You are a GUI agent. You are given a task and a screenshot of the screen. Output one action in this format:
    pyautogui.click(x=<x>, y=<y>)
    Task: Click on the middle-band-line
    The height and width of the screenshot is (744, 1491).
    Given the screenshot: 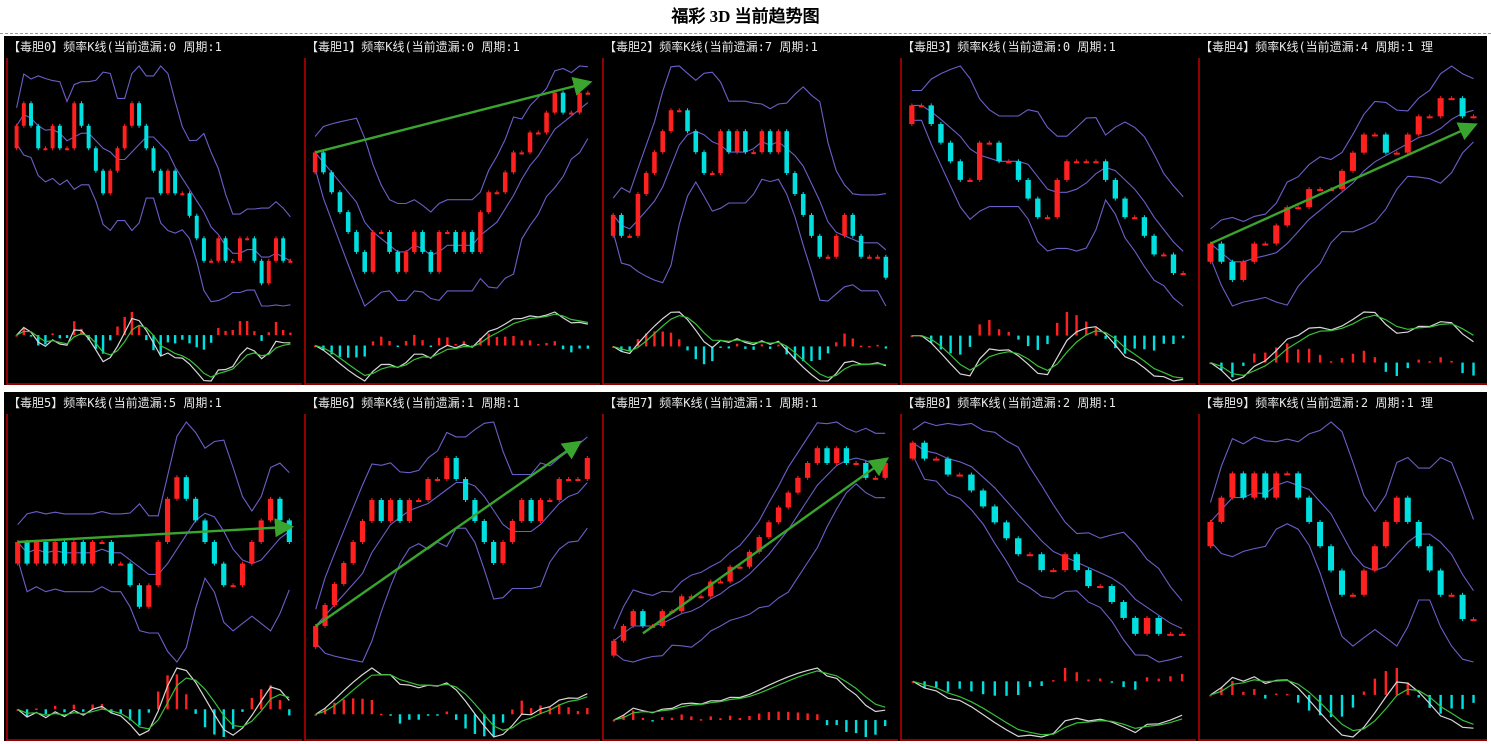 What is the action you would take?
    pyautogui.click(x=153, y=543)
    